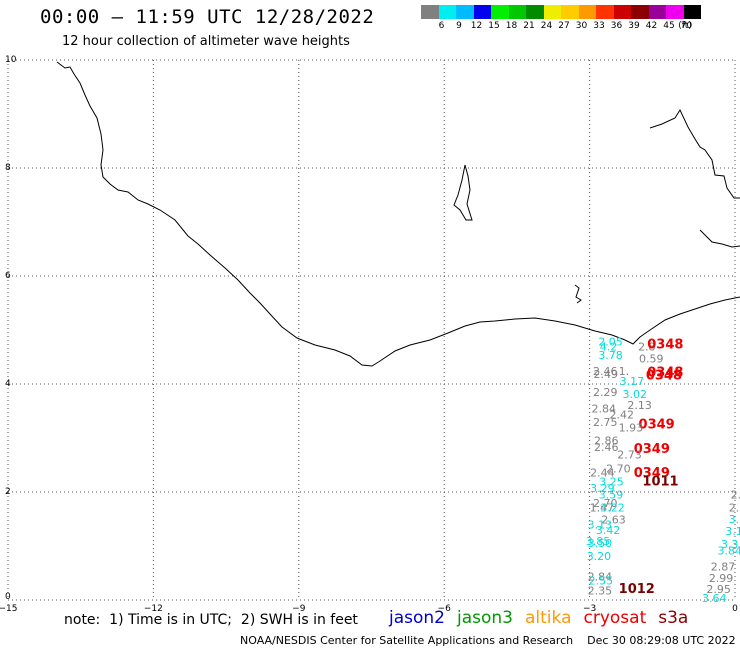 This screenshot has height=650, width=740. What do you see at coordinates (417, 618) in the screenshot?
I see `satellite-jason2: jason2` at bounding box center [417, 618].